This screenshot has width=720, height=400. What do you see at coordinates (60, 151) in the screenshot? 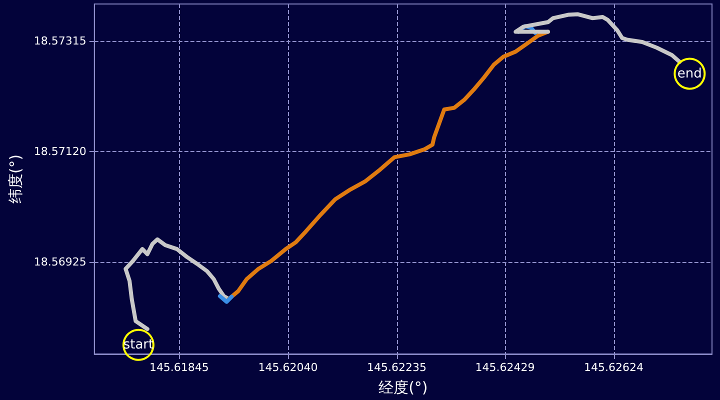
I see `y-tick-label: 18.57120` at bounding box center [60, 151].